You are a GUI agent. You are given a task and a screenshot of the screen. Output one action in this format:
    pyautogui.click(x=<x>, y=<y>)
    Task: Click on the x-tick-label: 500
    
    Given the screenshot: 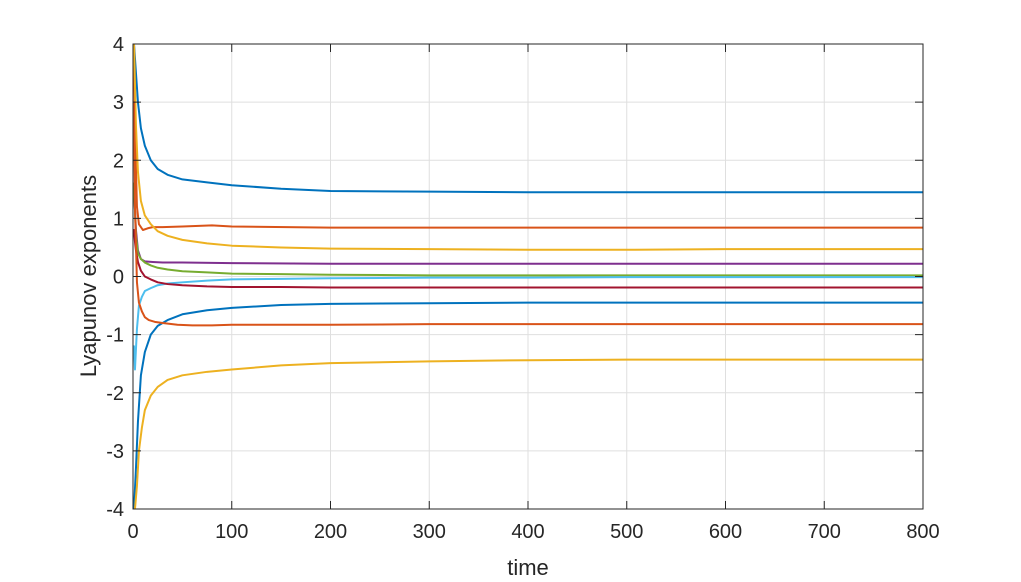 What is the action you would take?
    pyautogui.click(x=626, y=532)
    